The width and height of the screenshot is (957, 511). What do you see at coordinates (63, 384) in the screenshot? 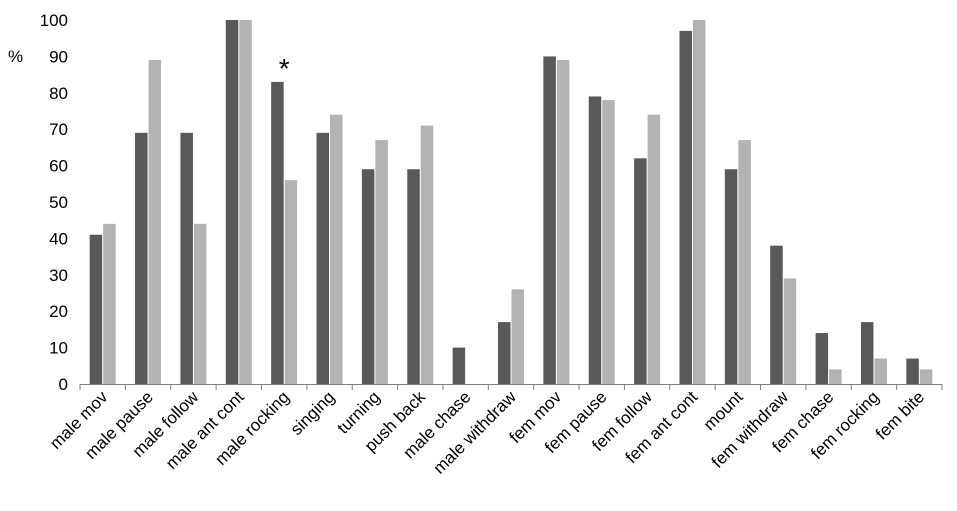
I see `y-tick-label: 0` at bounding box center [63, 384].